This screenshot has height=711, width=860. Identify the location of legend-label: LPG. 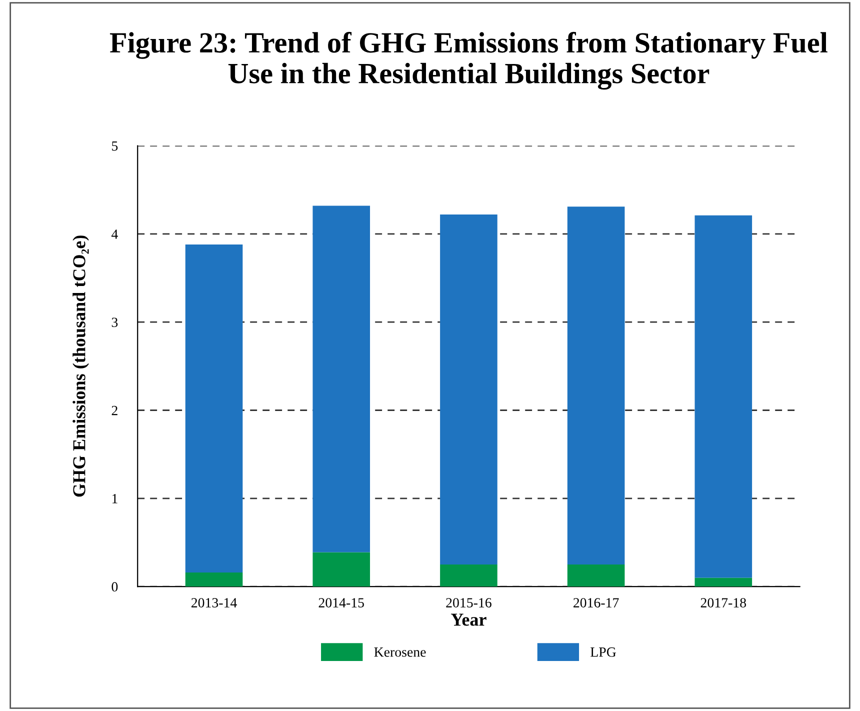
(603, 652).